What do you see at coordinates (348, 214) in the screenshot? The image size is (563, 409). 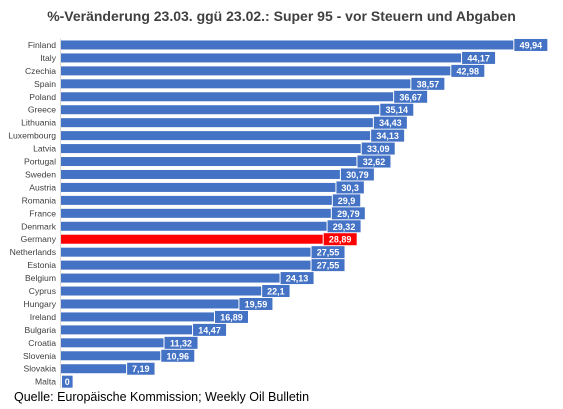 I see `data-label: 29,79` at bounding box center [348, 214].